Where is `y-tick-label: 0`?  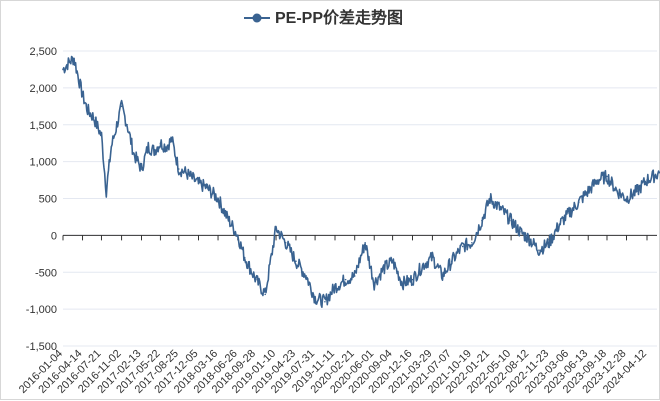
y-tick-label: 0 is located at coordinates (54, 236).